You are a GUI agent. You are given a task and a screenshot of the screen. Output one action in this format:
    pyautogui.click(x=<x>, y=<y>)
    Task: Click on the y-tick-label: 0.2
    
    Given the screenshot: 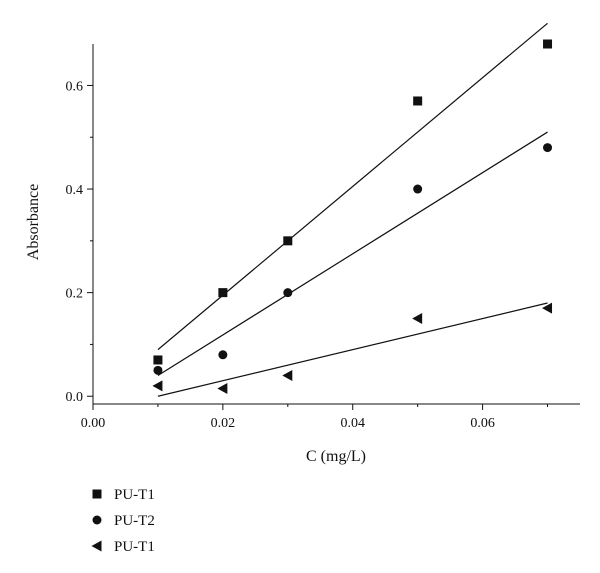 What is the action you would take?
    pyautogui.click(x=75, y=294)
    